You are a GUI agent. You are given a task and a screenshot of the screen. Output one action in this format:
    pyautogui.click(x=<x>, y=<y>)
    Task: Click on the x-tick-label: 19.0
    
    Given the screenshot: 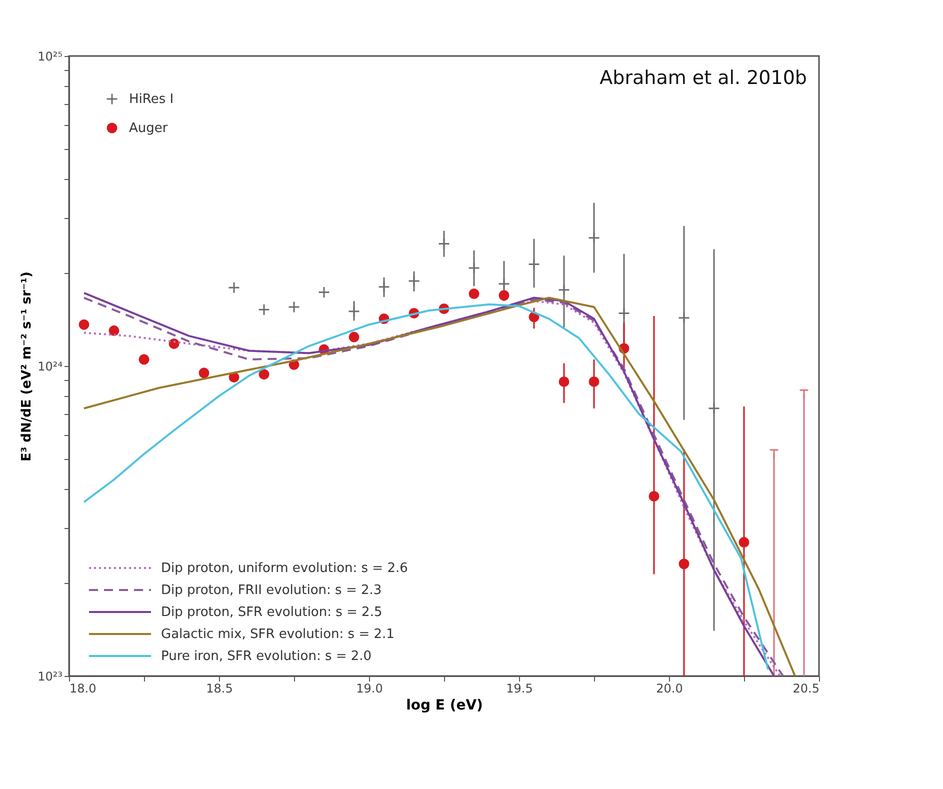 What is the action you would take?
    pyautogui.click(x=369, y=689)
    